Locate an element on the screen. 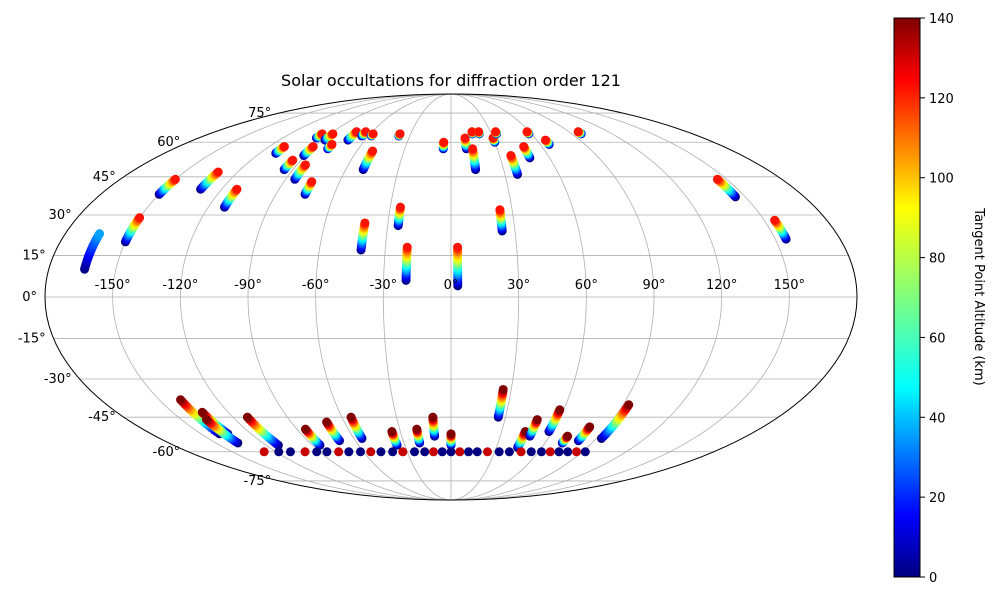 The width and height of the screenshot is (1000, 600). latitude-tick-label: -75° is located at coordinates (257, 481).